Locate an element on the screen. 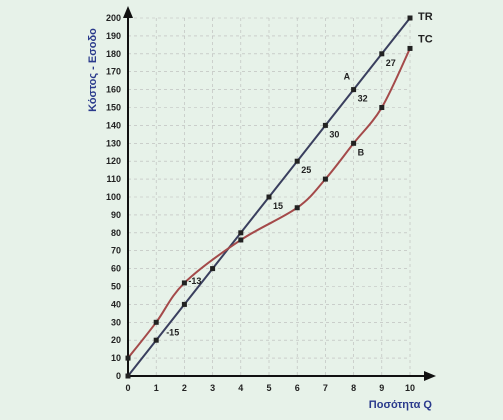 This screenshot has width=503, height=420. series-label-tc: TC is located at coordinates (425, 39).